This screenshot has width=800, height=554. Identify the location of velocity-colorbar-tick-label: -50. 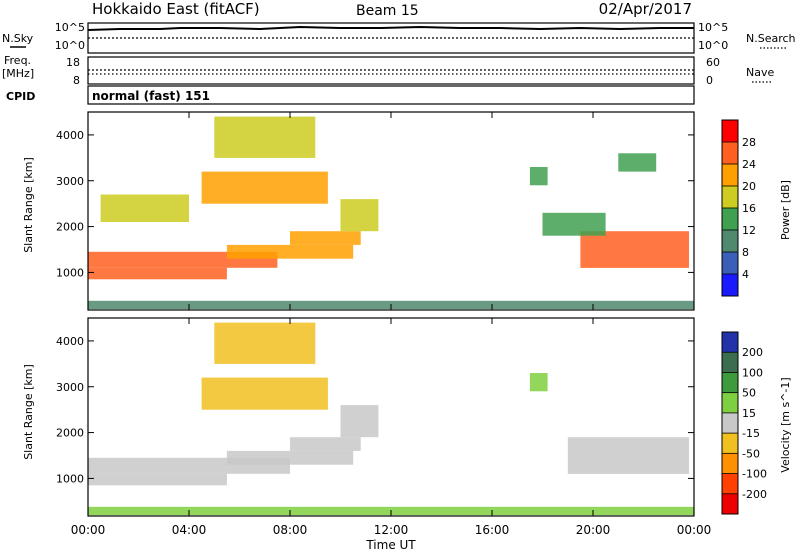
(751, 453).